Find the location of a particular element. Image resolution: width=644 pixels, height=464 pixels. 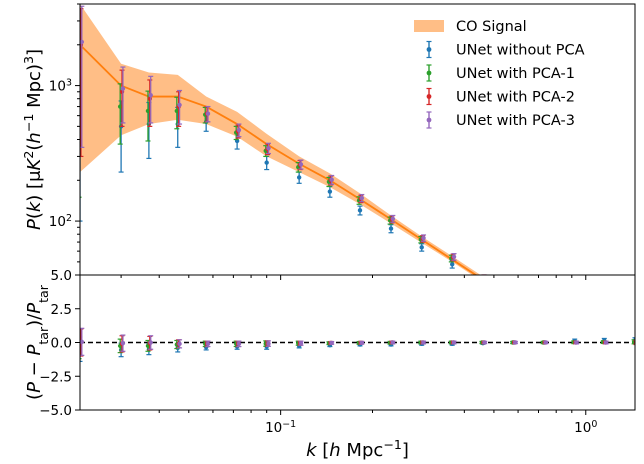

bottom-plot-area is located at coordinates (357, 344).